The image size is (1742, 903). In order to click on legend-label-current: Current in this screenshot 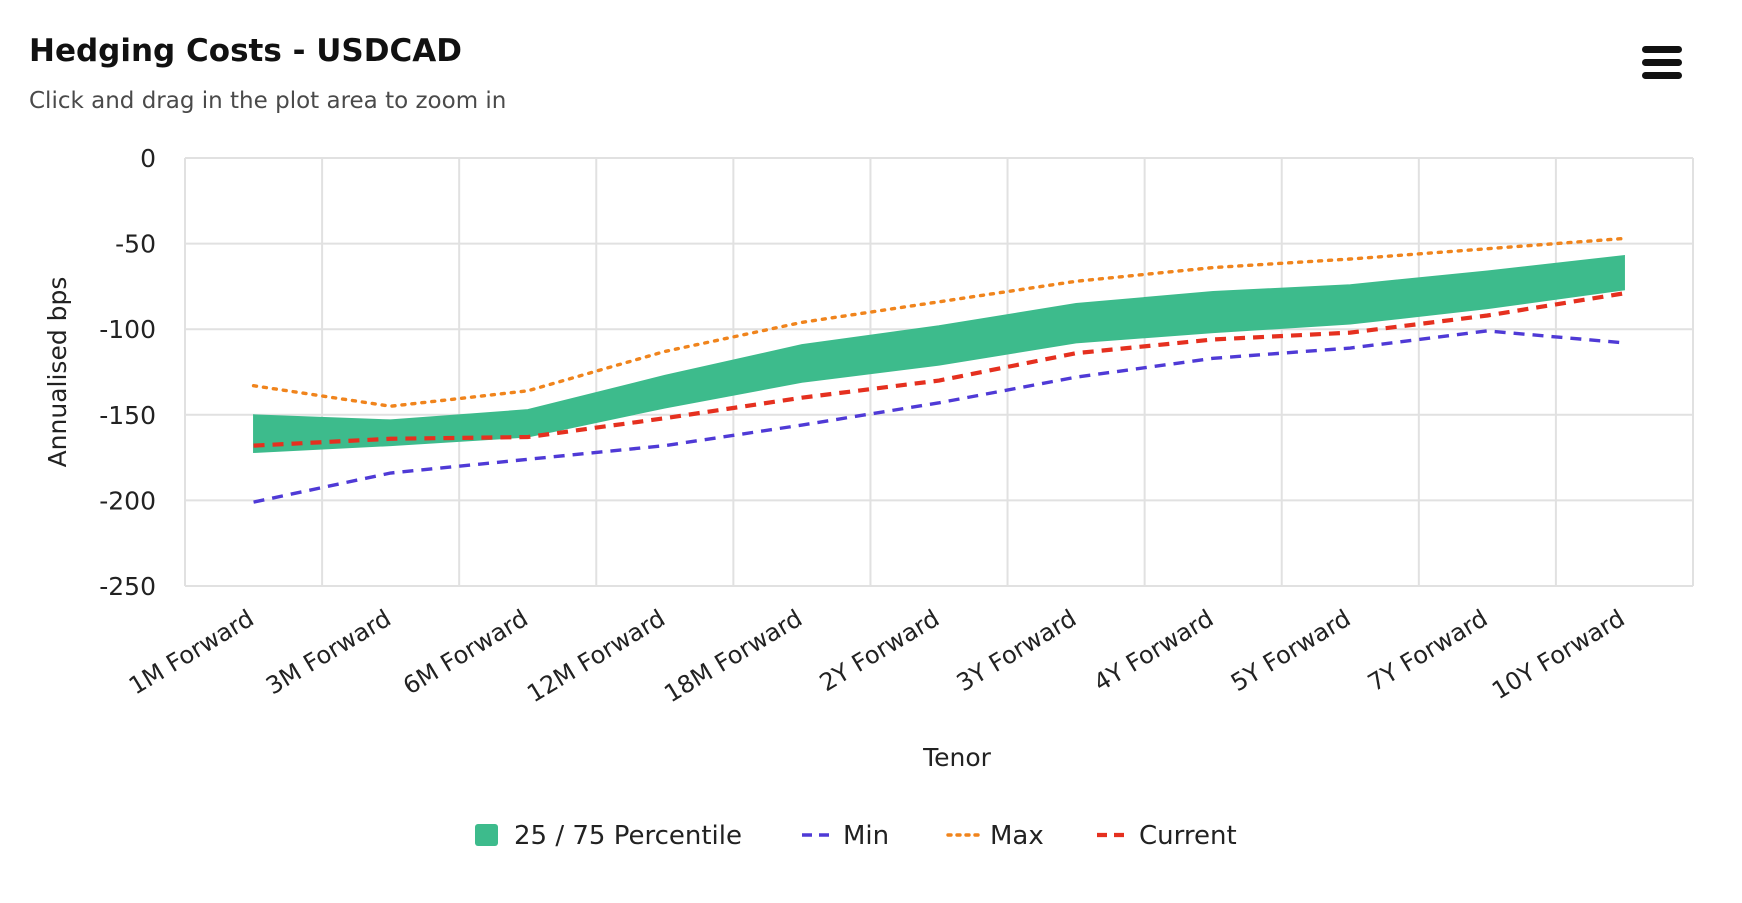, I will do `click(1188, 836)`.